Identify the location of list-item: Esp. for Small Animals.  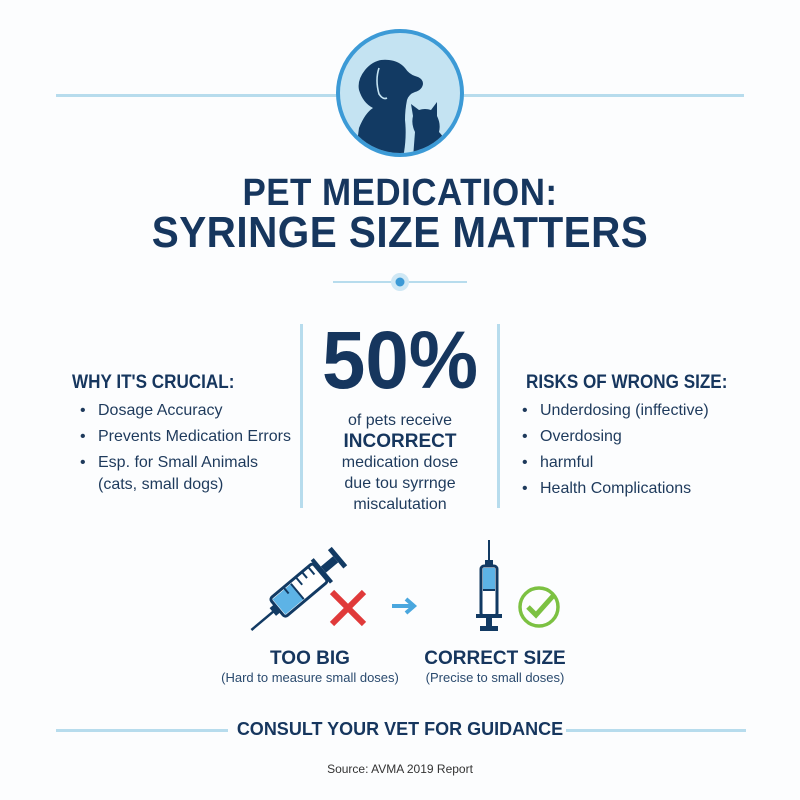
(183, 463).